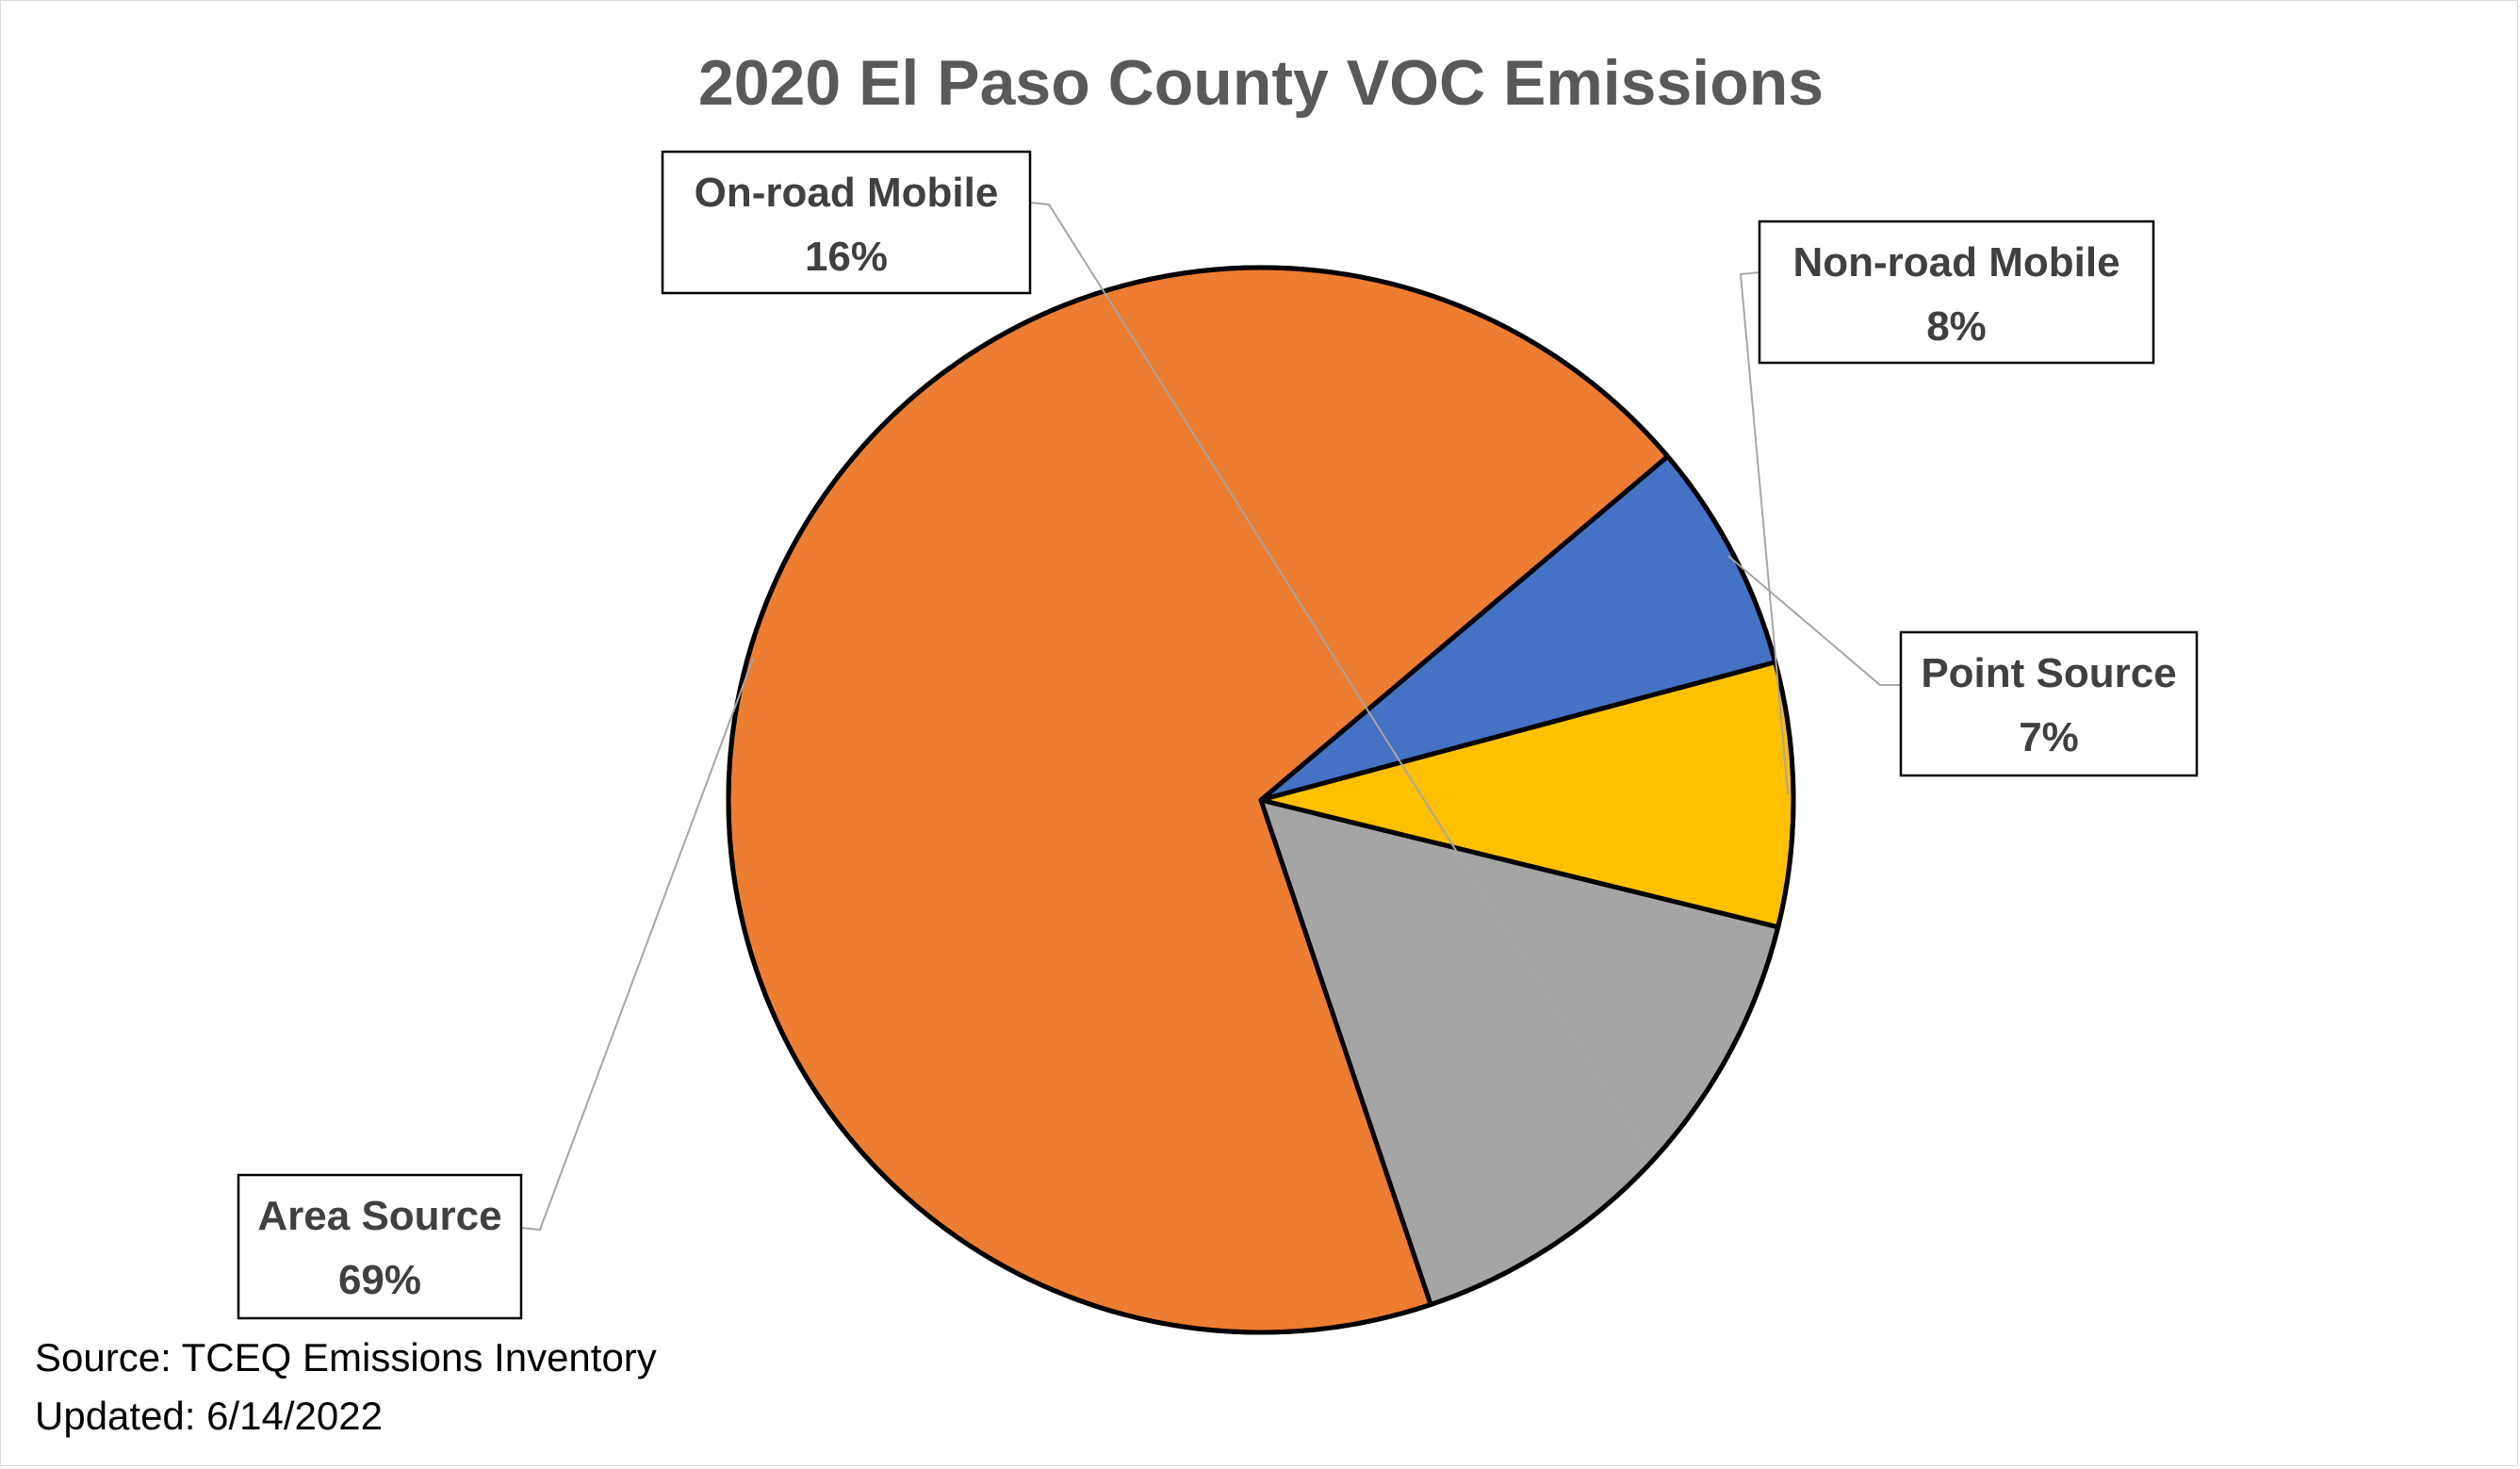 This screenshot has height=1469, width=2520. What do you see at coordinates (346, 1357) in the screenshot?
I see `source-note: Source: TCEQ Emissions Inventory` at bounding box center [346, 1357].